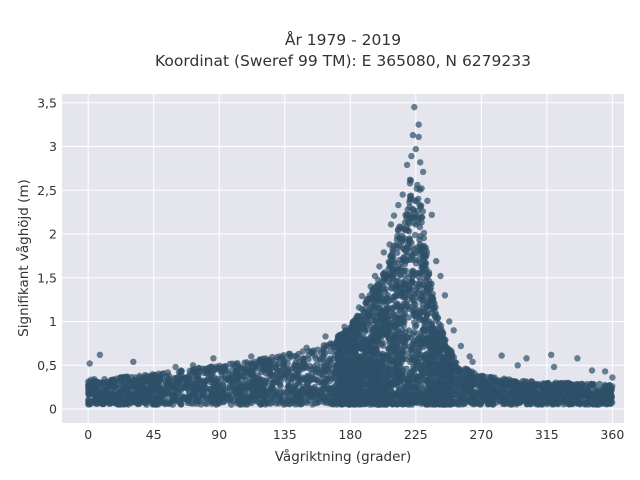 This screenshot has width=640, height=480. What do you see at coordinates (47, 190) in the screenshot?
I see `y-tick-label: 2,5` at bounding box center [47, 190].